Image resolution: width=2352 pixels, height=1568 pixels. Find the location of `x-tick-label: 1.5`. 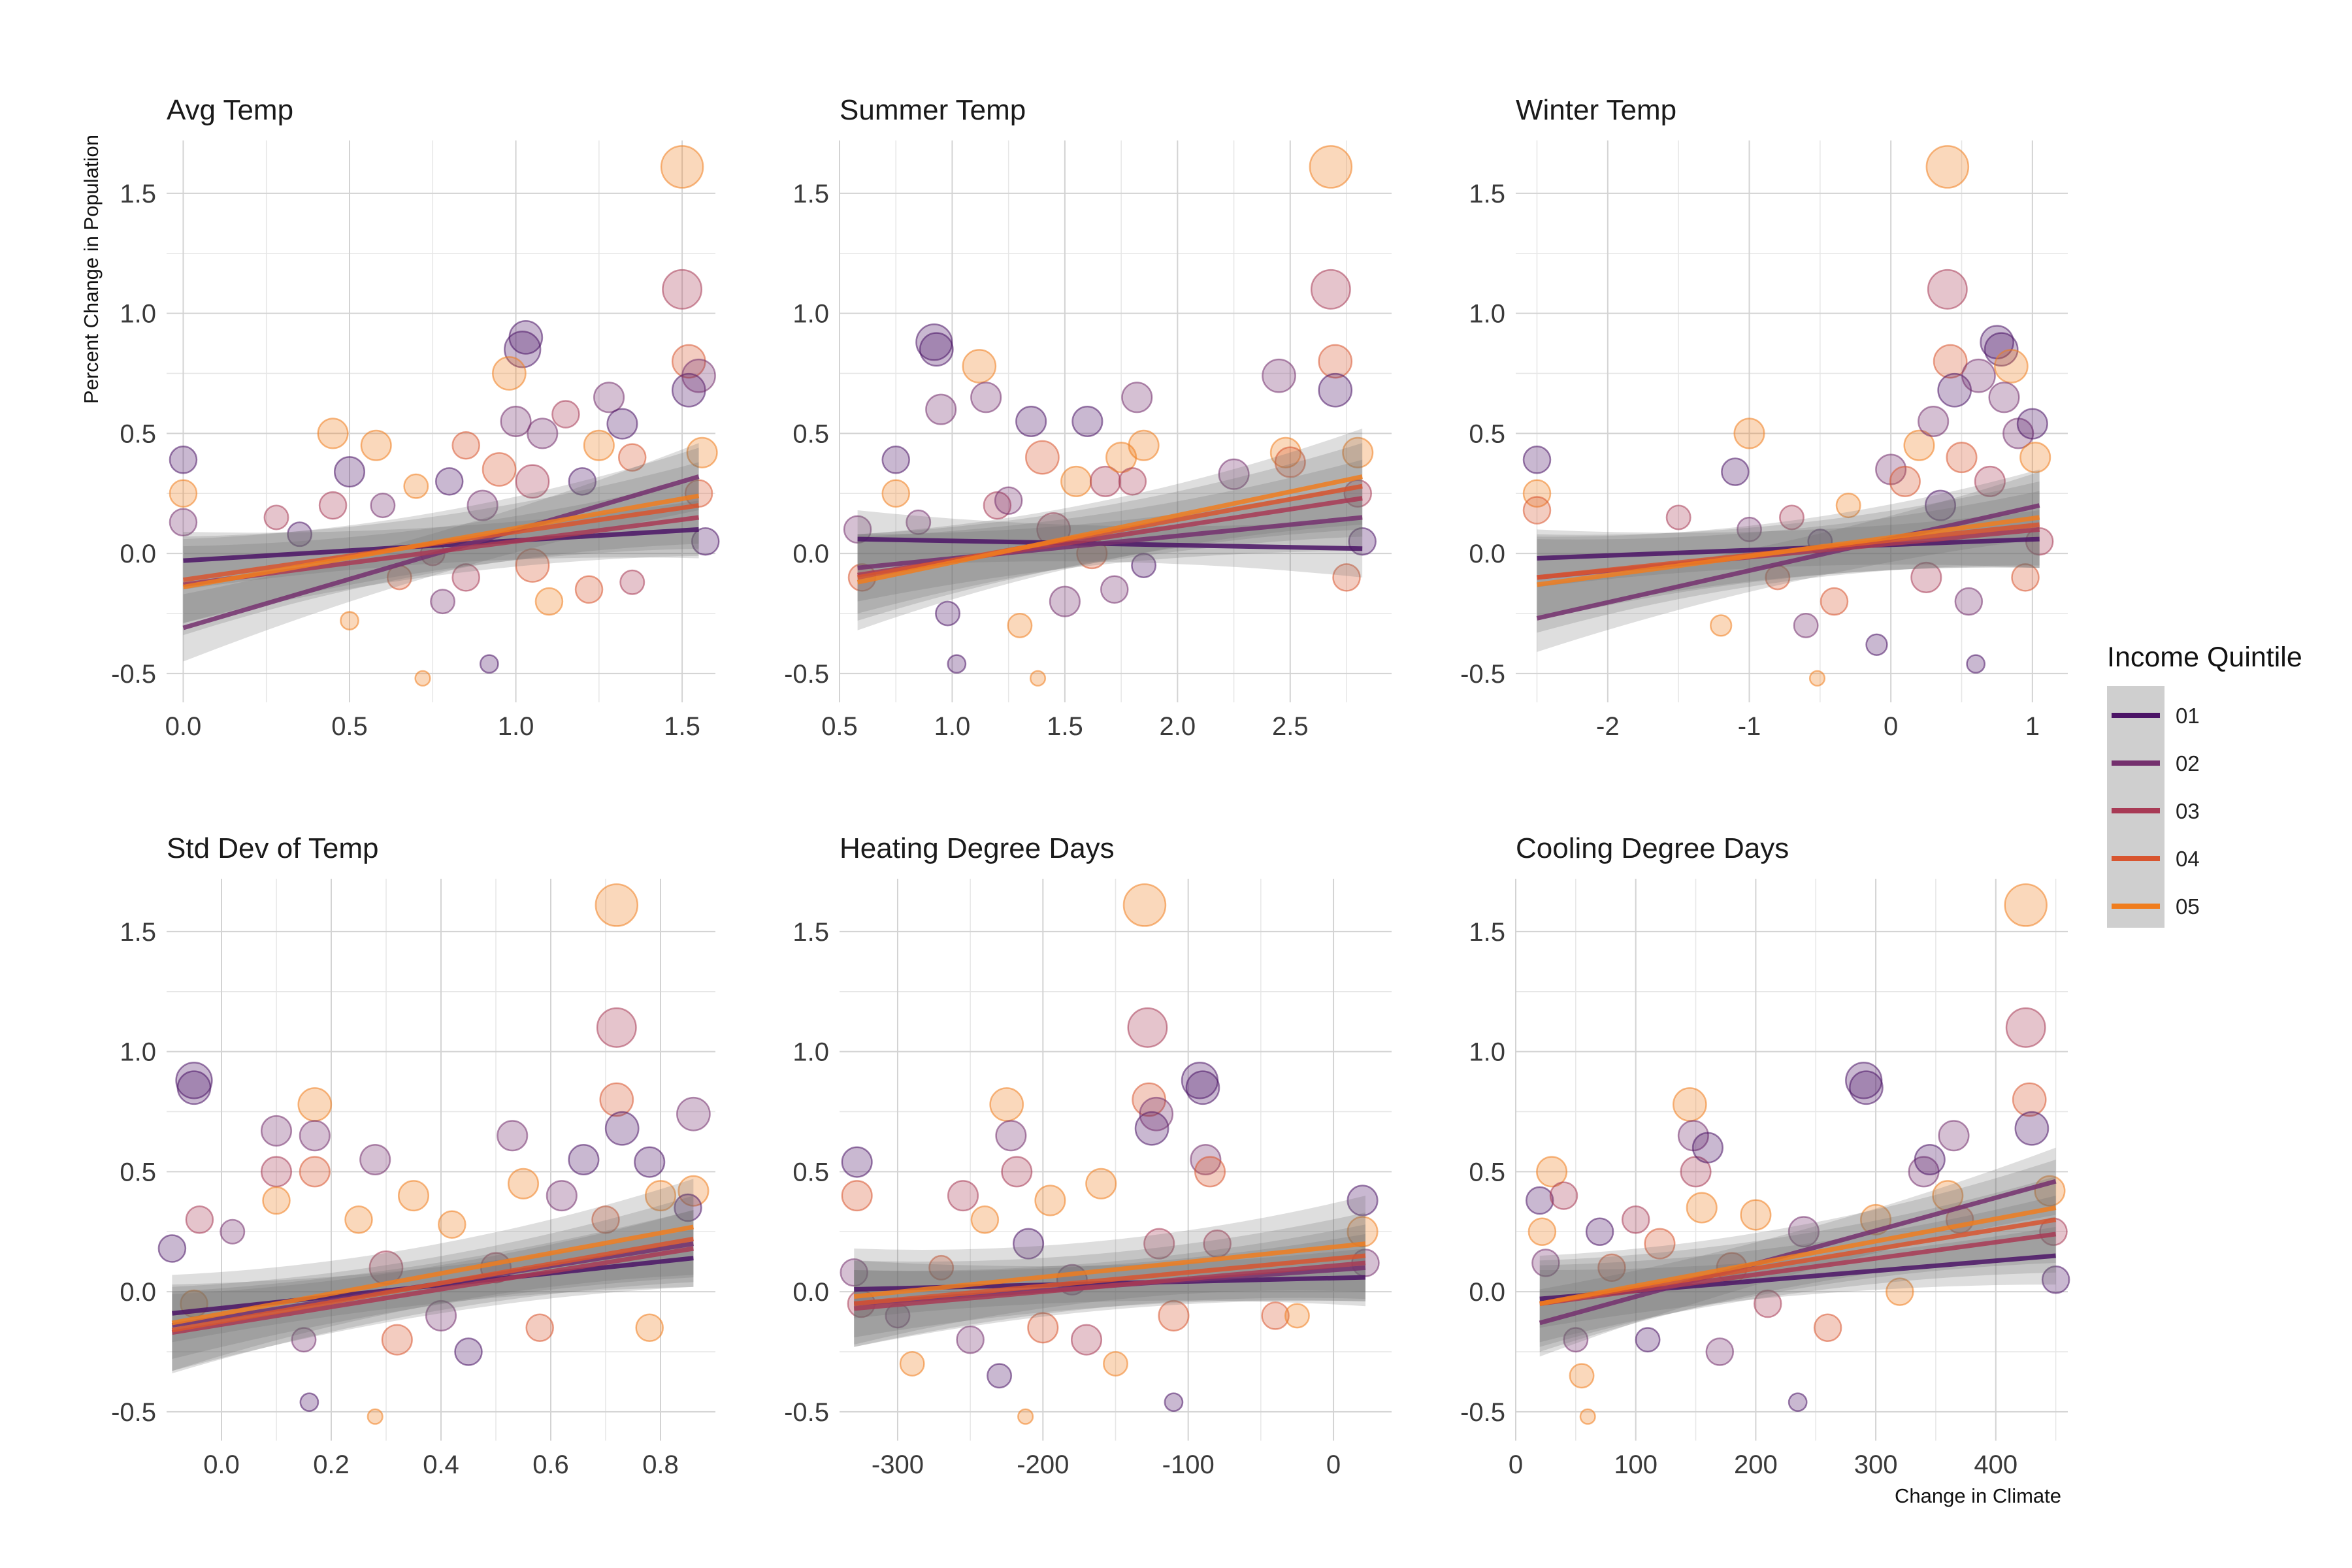

x-tick-label: 1.5 is located at coordinates (682, 726).